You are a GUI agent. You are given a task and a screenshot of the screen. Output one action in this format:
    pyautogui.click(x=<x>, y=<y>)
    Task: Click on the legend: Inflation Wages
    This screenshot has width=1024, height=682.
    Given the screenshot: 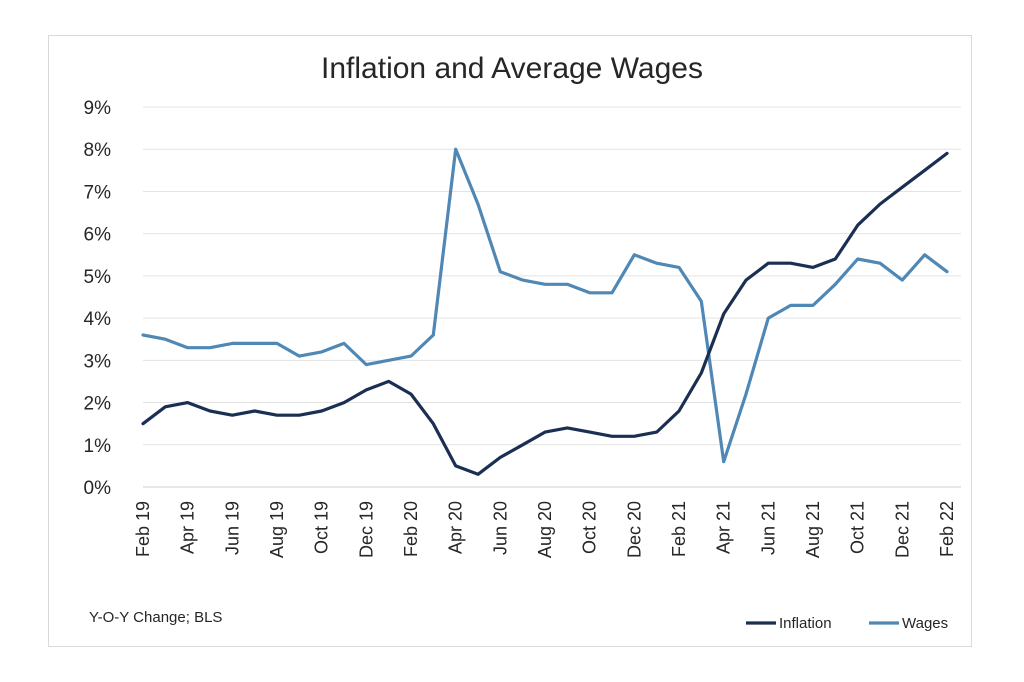 What is the action you would take?
    pyautogui.click(x=847, y=623)
    